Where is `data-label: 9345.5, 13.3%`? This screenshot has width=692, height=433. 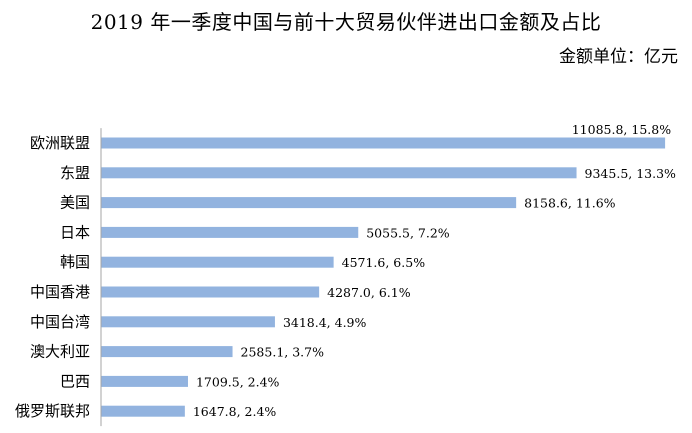 data-label: 9345.5, 13.3% is located at coordinates (631, 173).